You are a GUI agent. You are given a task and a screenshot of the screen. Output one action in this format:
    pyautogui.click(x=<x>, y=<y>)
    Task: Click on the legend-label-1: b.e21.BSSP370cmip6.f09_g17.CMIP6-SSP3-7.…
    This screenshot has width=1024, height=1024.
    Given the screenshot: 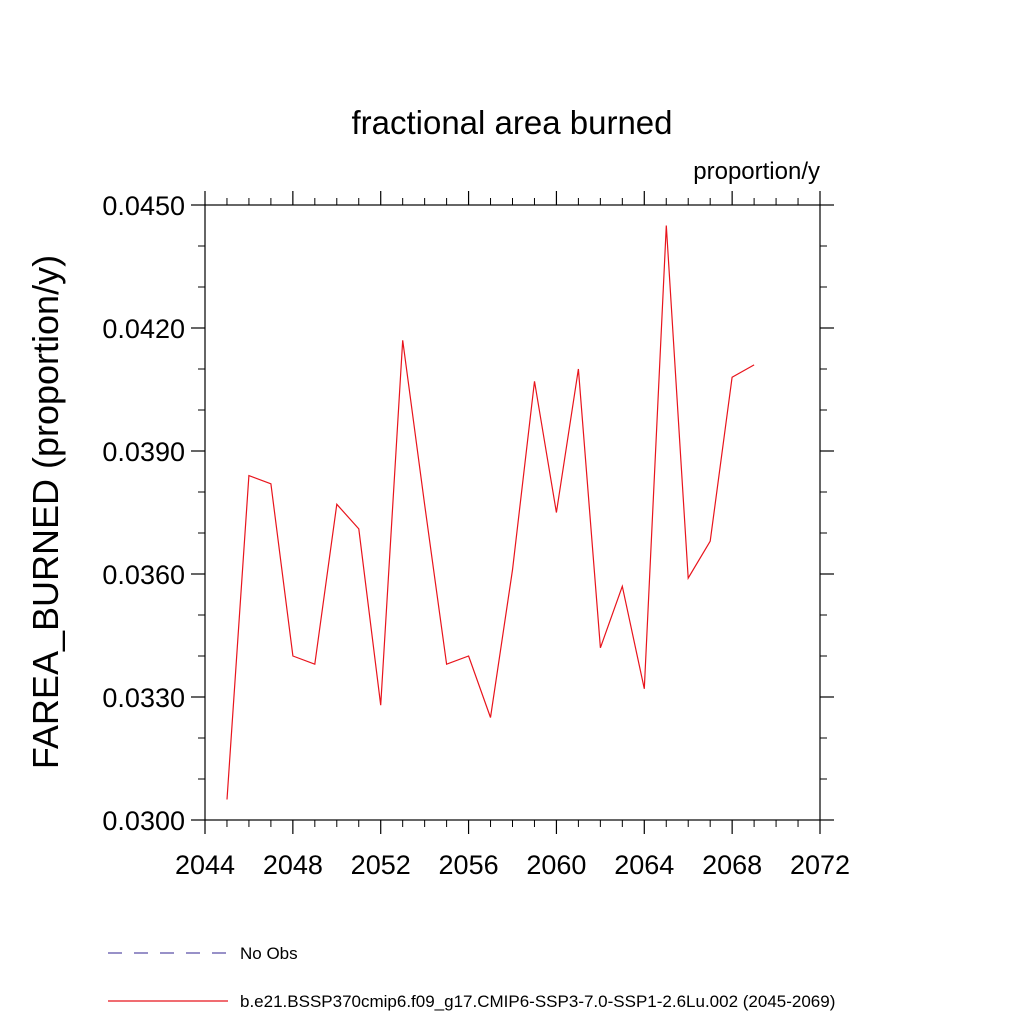 What is the action you would take?
    pyautogui.click(x=537, y=1001)
    